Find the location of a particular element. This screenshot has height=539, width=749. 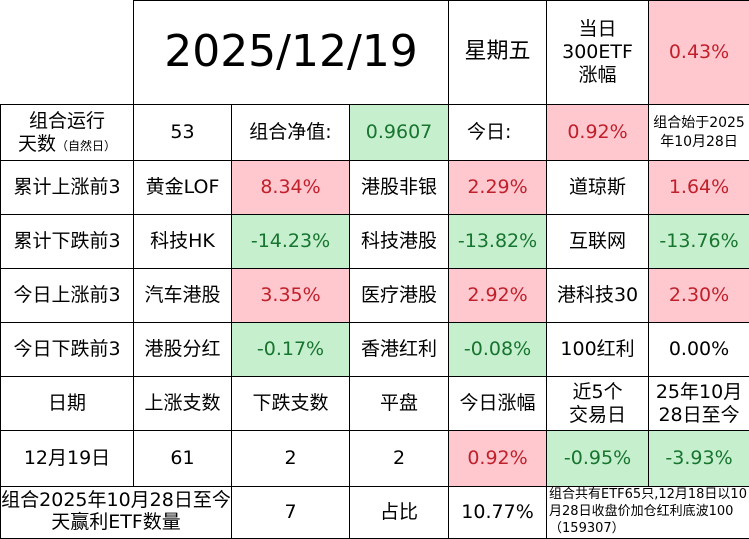

start-date-note: 组合始于2025年10月28日 is located at coordinates (699, 133).